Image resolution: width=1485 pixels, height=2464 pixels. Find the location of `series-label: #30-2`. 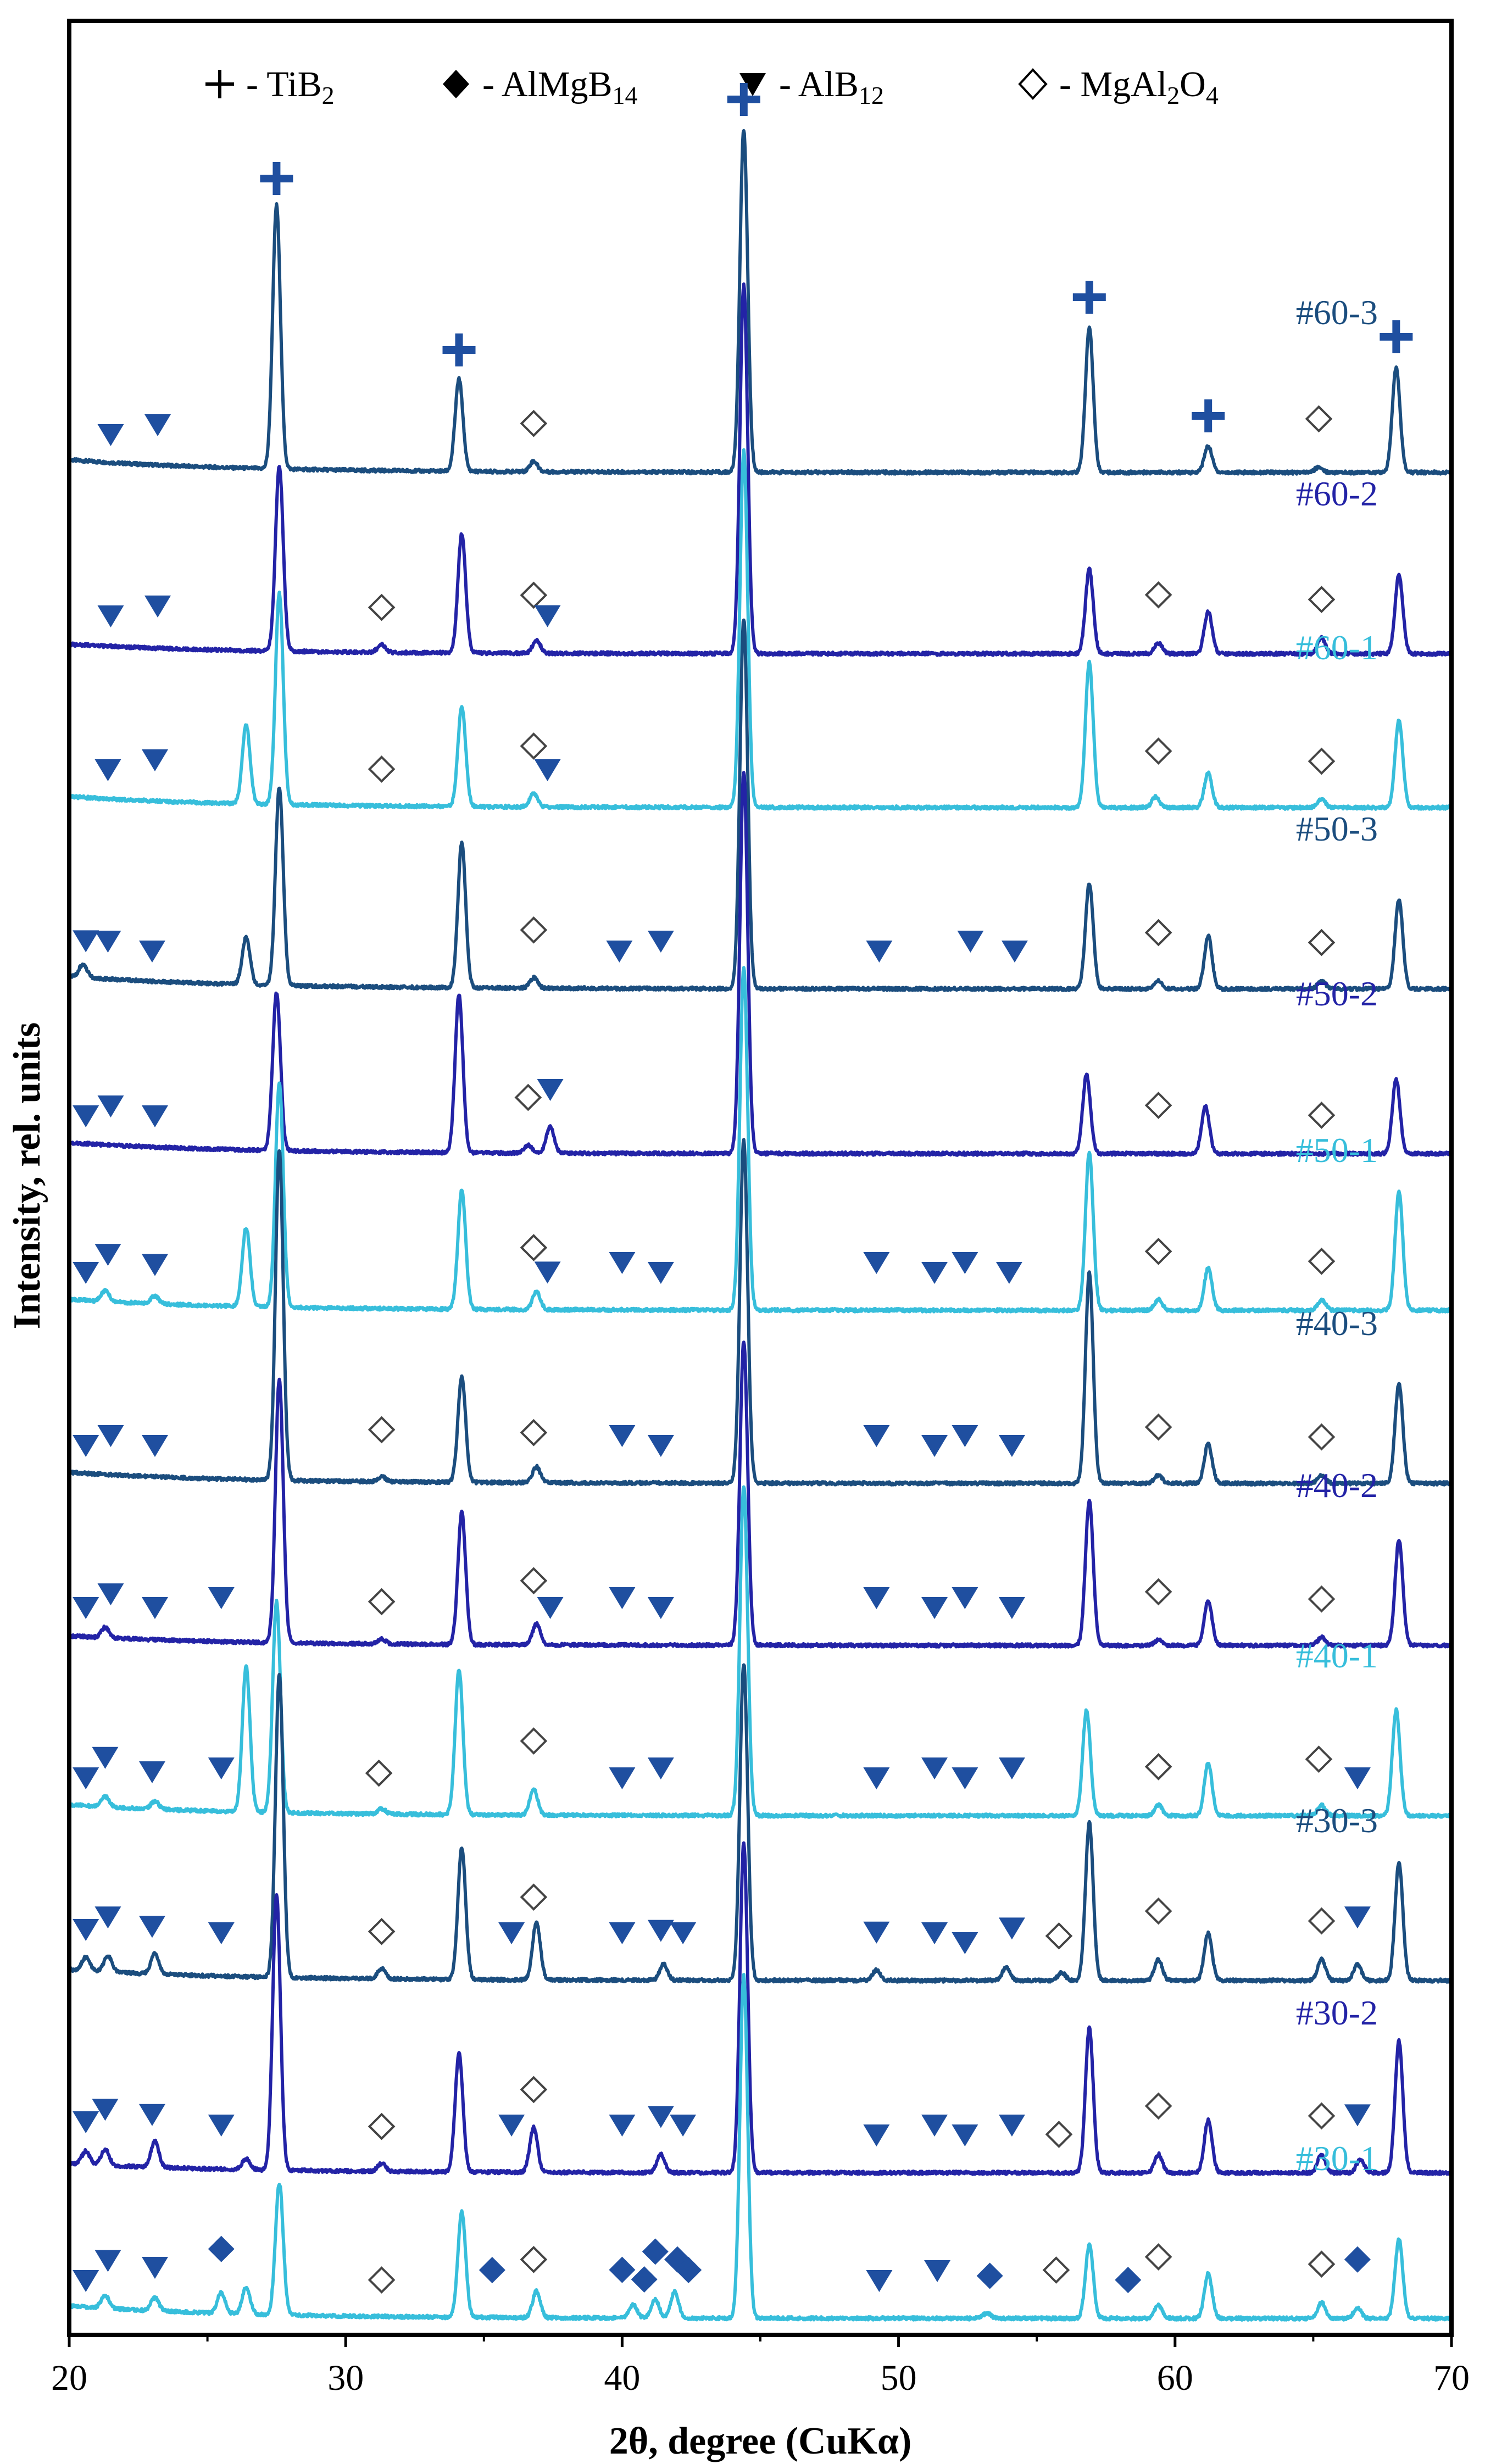

series-label: #30-2 is located at coordinates (1337, 2012).